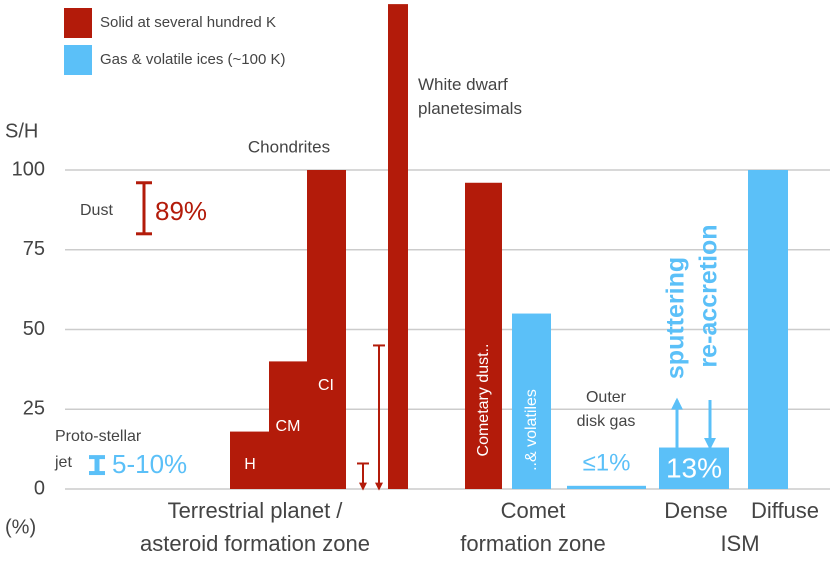 This screenshot has height=561, width=830. What do you see at coordinates (28, 169) in the screenshot?
I see `y-tick-label: 100` at bounding box center [28, 169].